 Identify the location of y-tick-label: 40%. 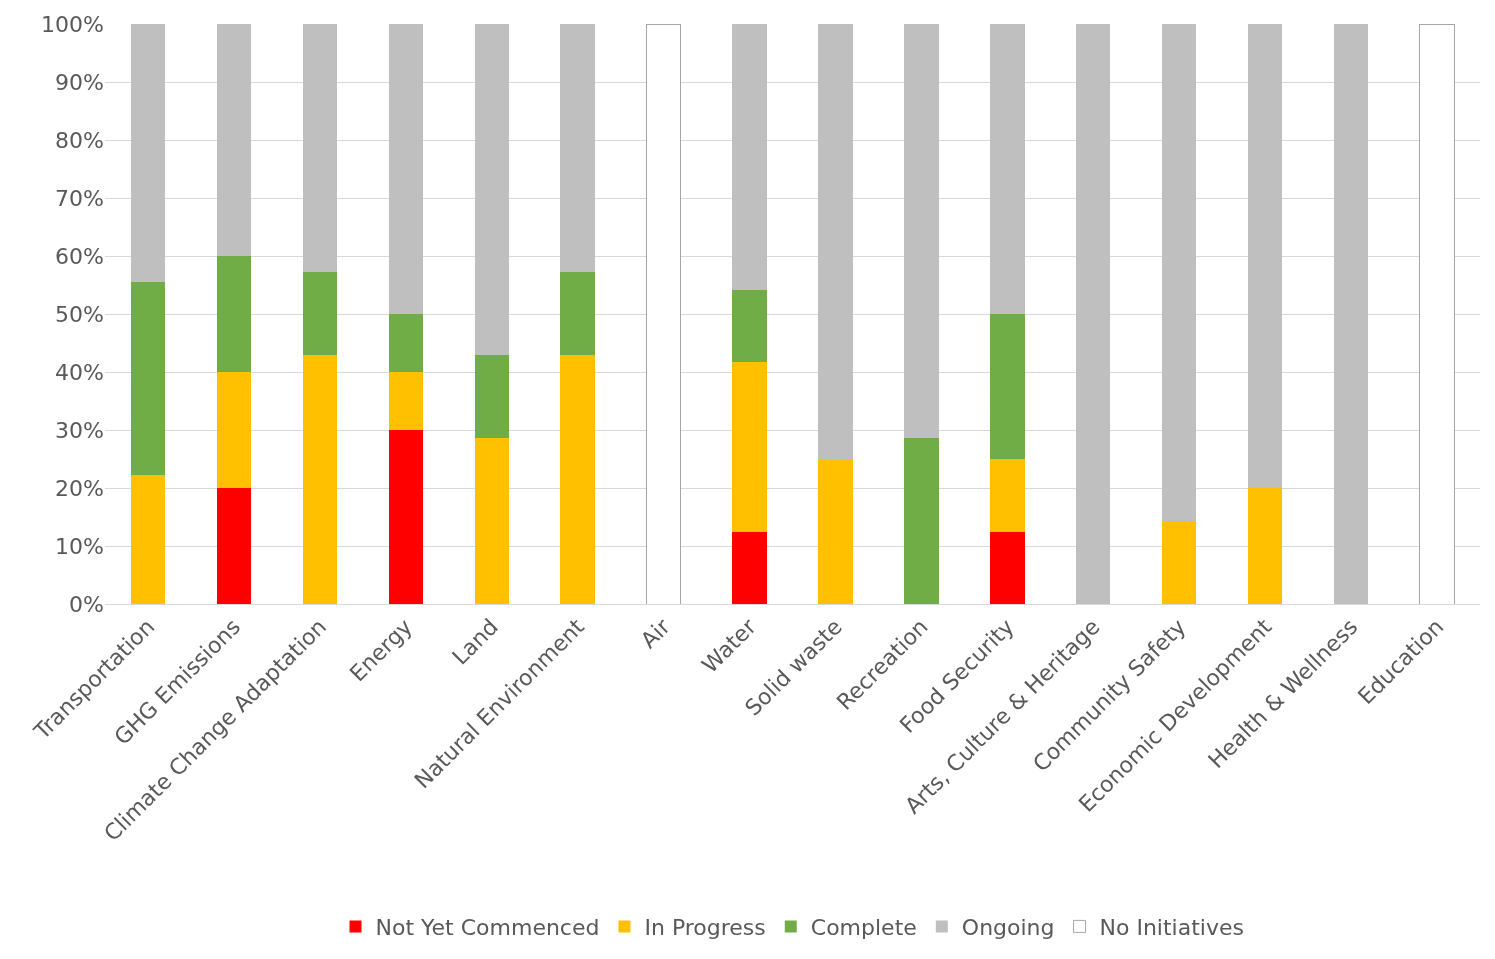
(79, 372).